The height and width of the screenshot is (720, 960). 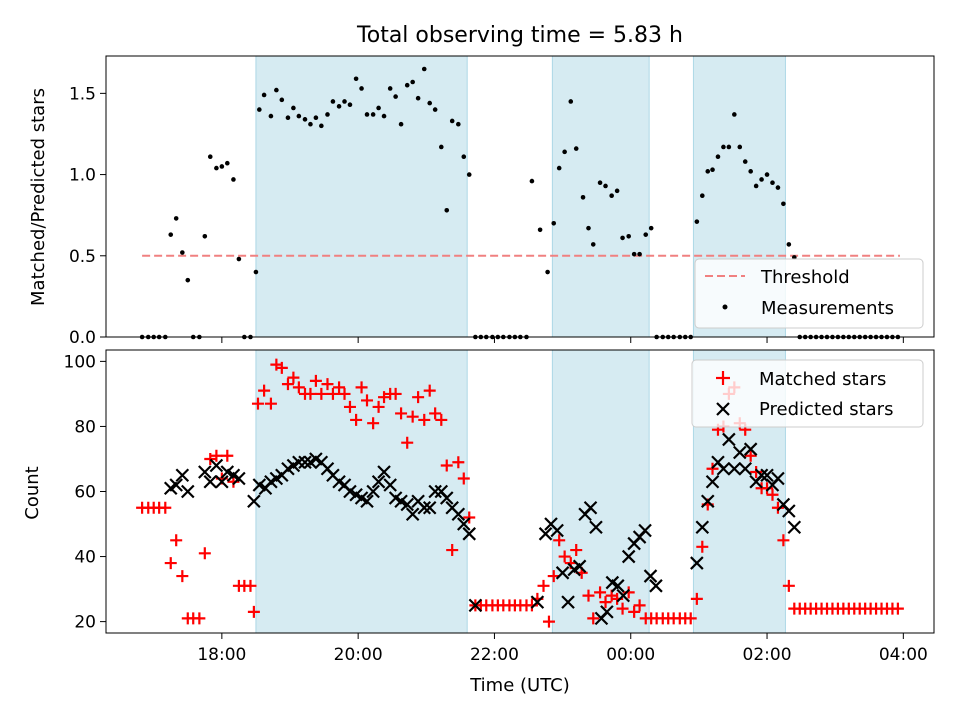 I want to click on bottom-y-axis-label: Count, so click(x=32, y=492).